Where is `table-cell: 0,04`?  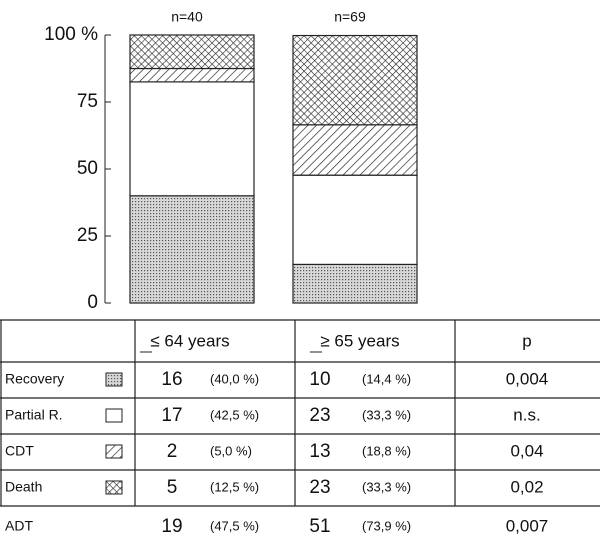 table-cell: 0,04 is located at coordinates (526, 450).